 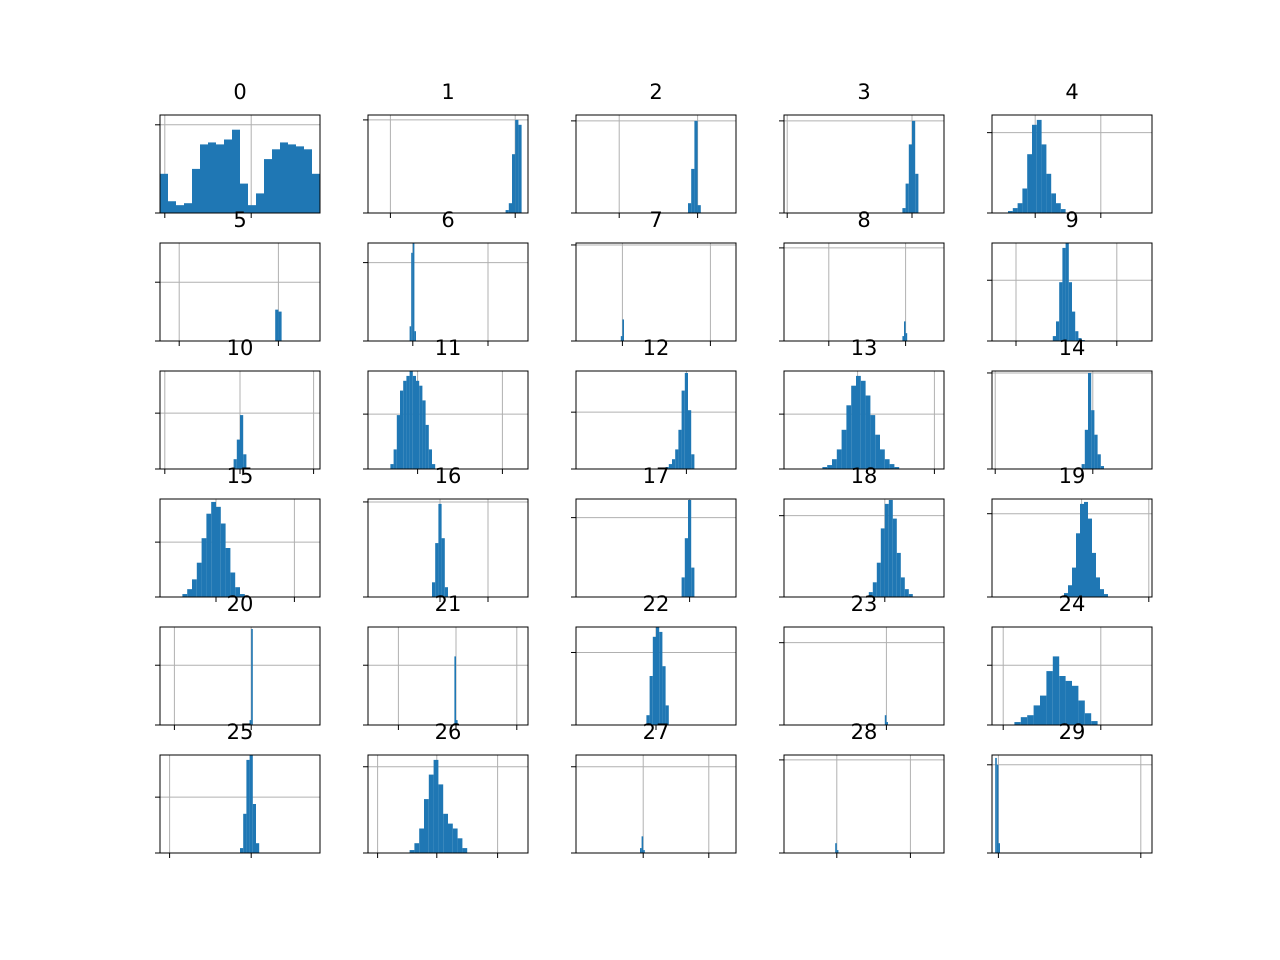 I want to click on subplot: 21, so click(x=446, y=661).